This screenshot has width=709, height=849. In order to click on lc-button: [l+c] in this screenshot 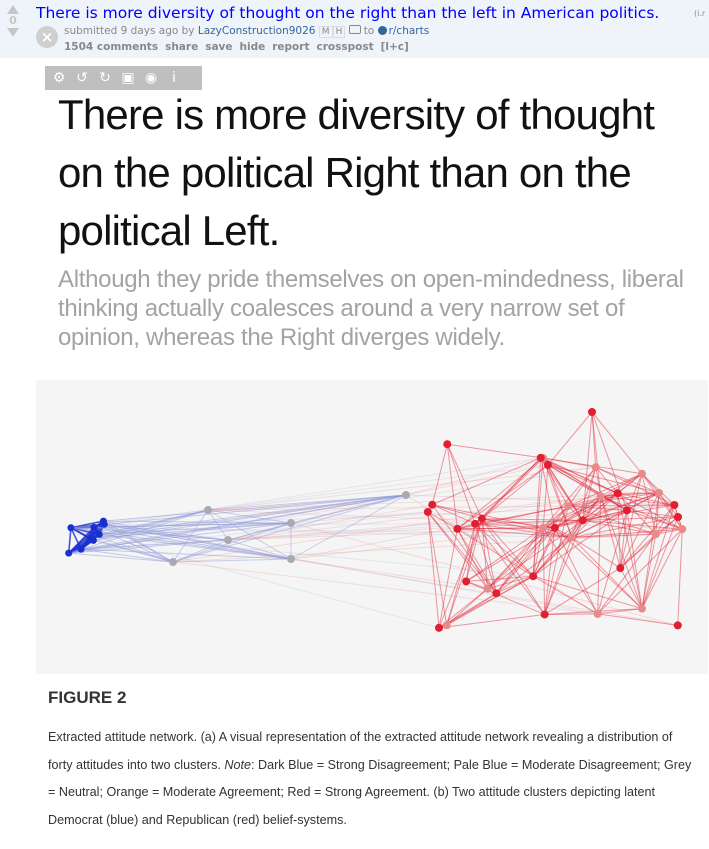, I will do `click(394, 47)`.